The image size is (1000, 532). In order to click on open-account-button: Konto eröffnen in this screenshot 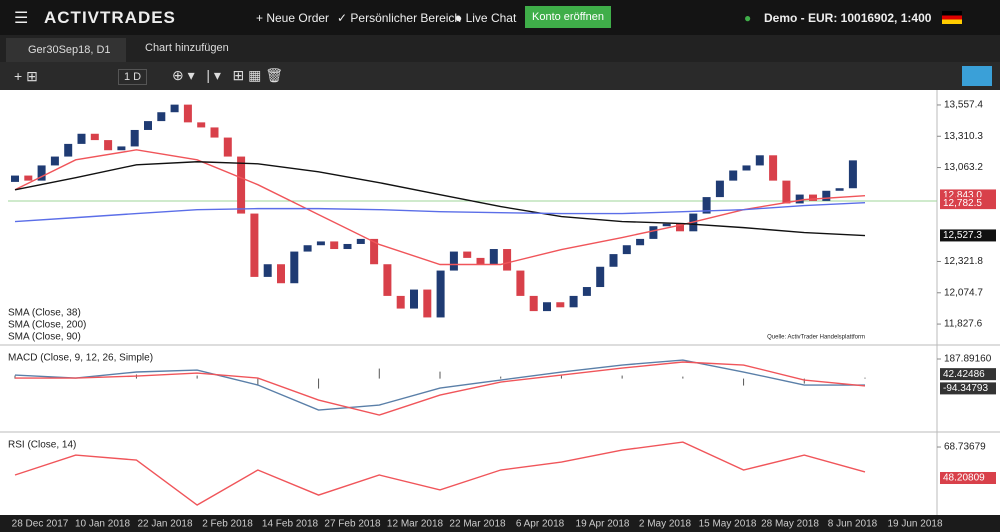, I will do `click(568, 17)`.